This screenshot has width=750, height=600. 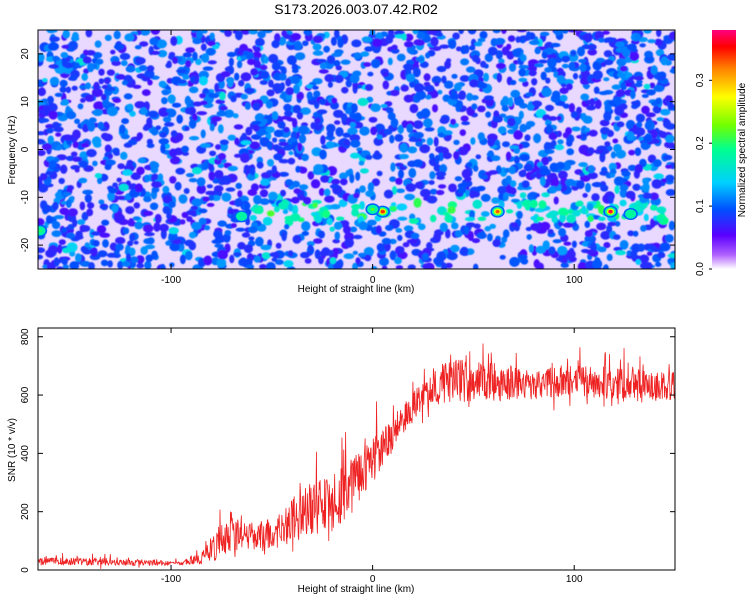 I want to click on spectrogram-x-tick-label: -100, so click(x=171, y=280).